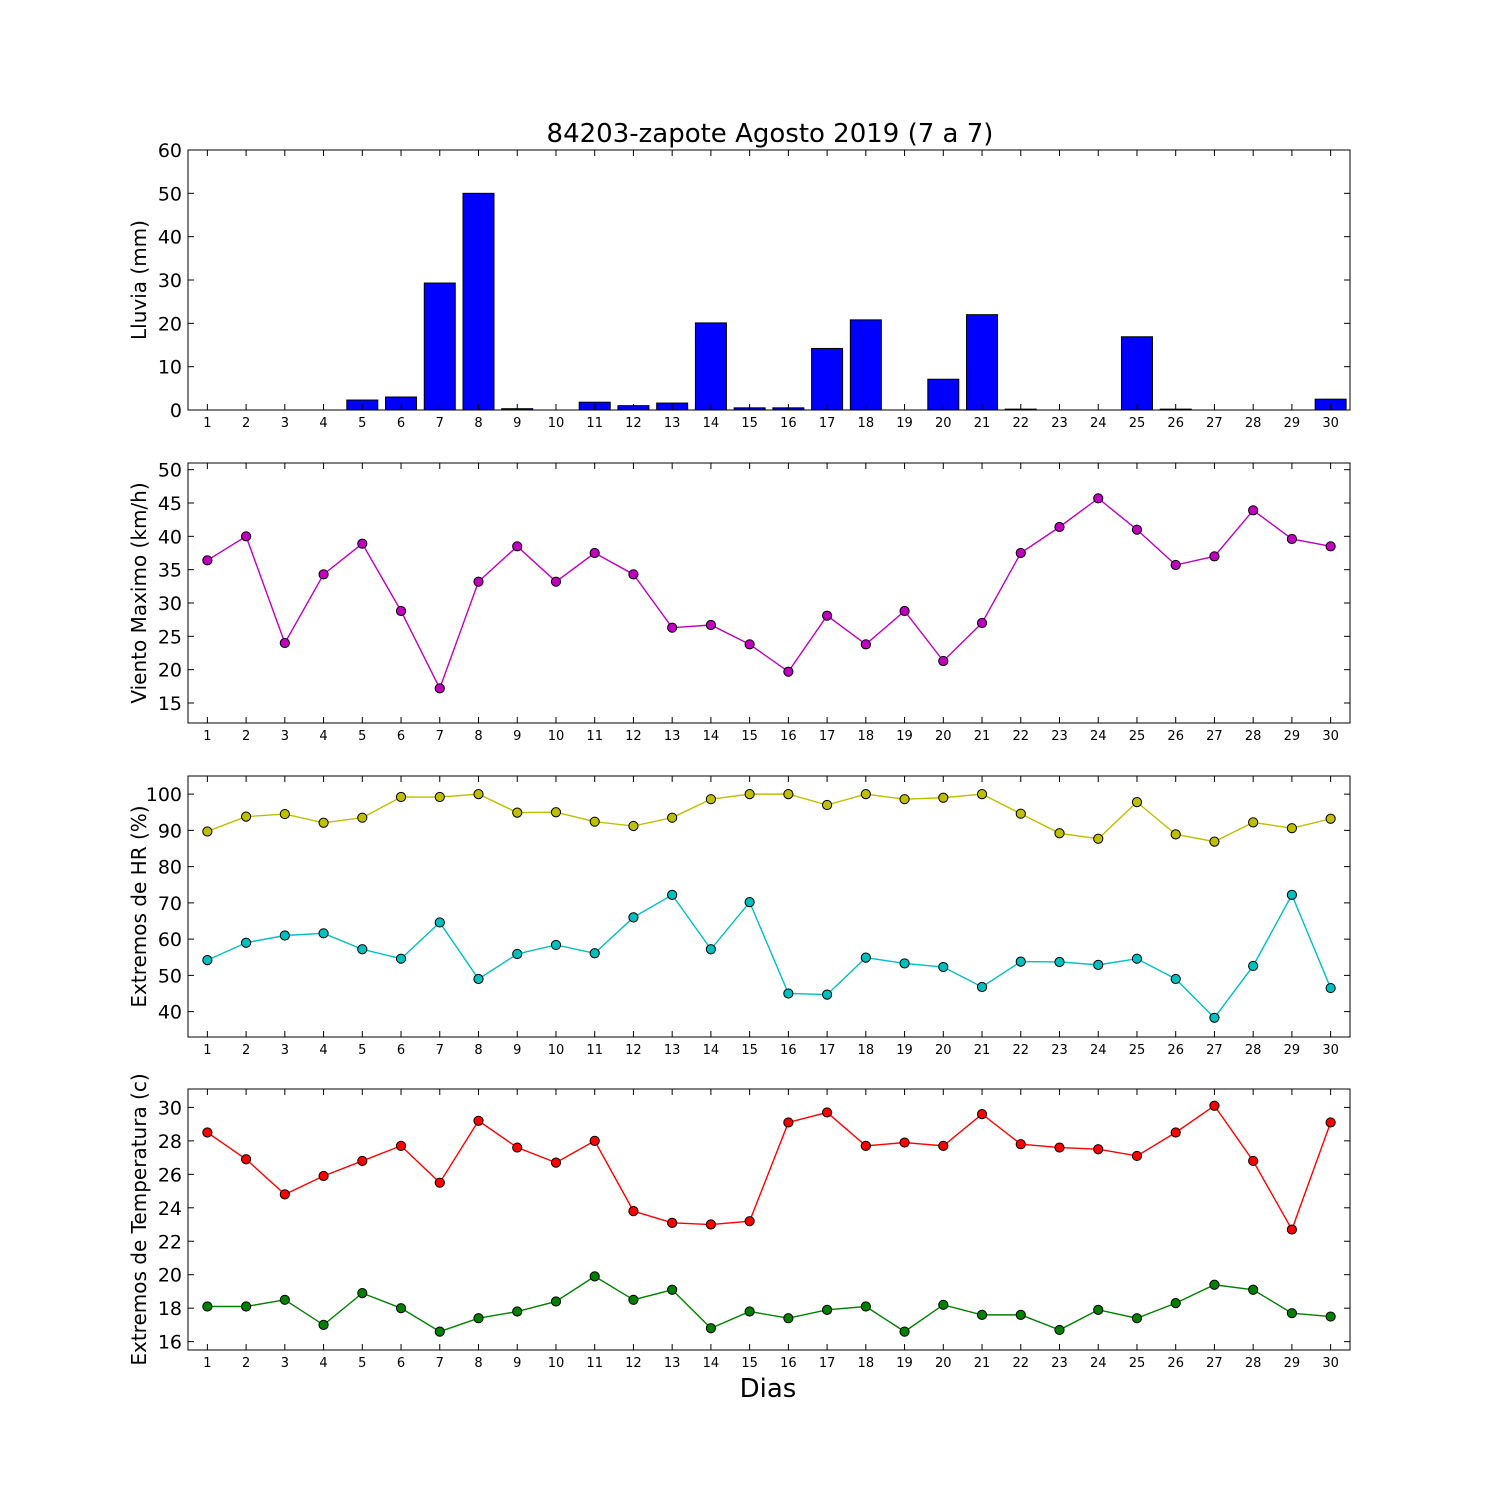 This screenshot has width=1500, height=1500. I want to click on x-tick-label: 3, so click(285, 1363).